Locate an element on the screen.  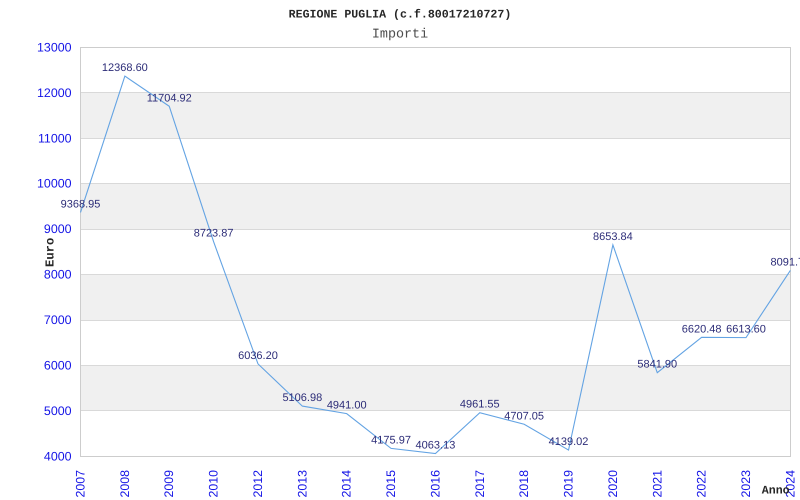
svg-text: 2019 is located at coordinates (569, 484).